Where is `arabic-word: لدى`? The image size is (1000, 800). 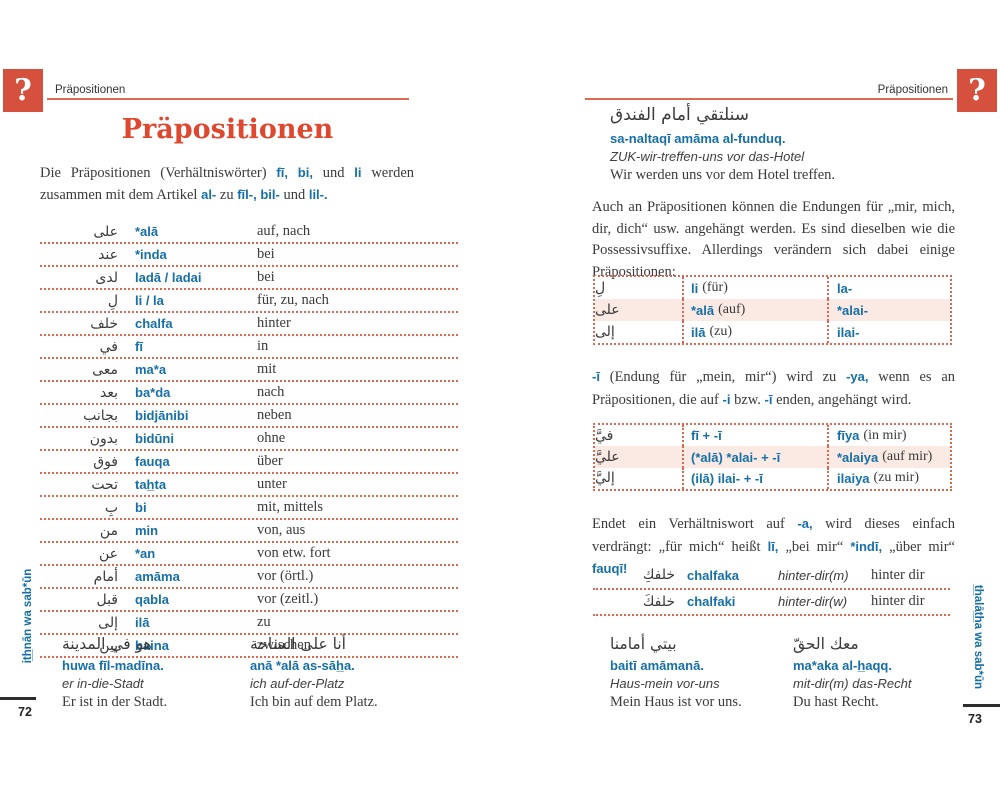
arabic-word: لدى is located at coordinates (106, 277).